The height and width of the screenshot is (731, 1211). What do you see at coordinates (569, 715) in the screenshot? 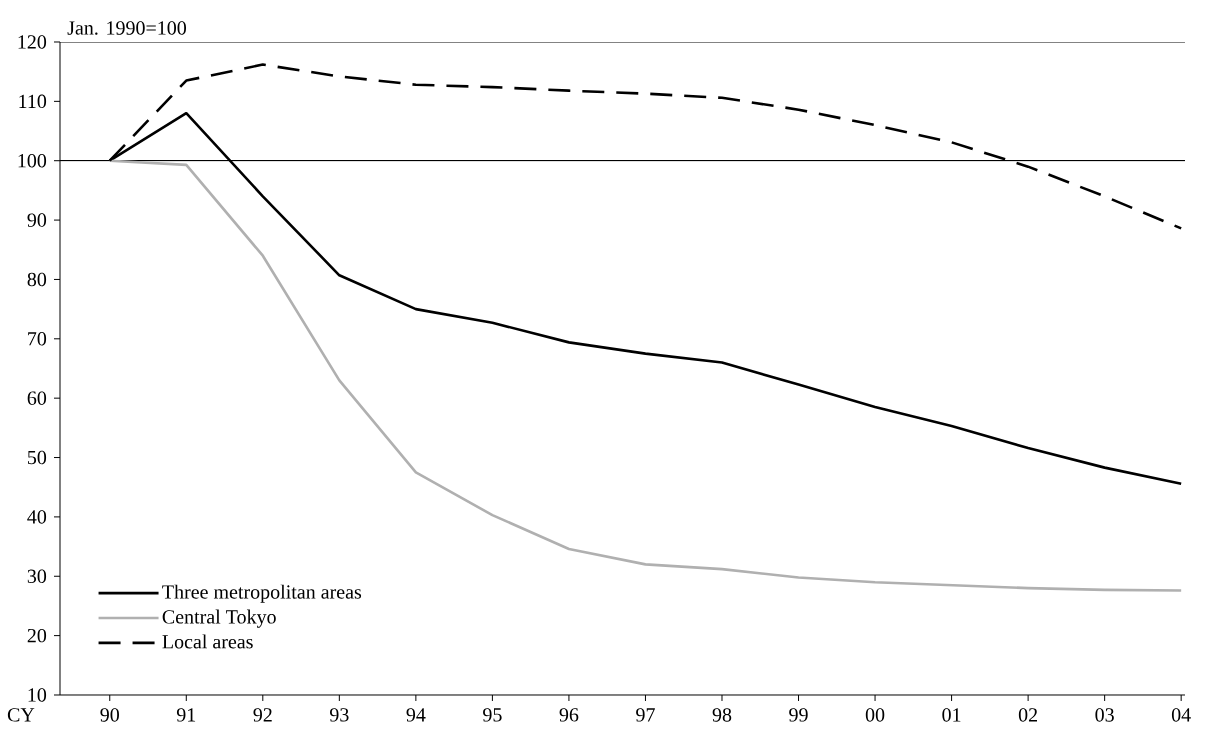
I see `x-tick-label: 96` at bounding box center [569, 715].